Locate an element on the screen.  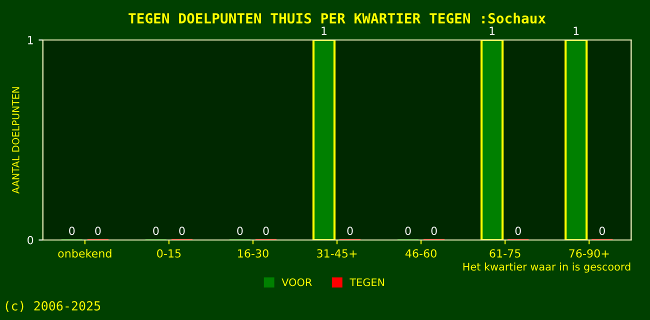
x-tick-label: 0-15 is located at coordinates (169, 253).